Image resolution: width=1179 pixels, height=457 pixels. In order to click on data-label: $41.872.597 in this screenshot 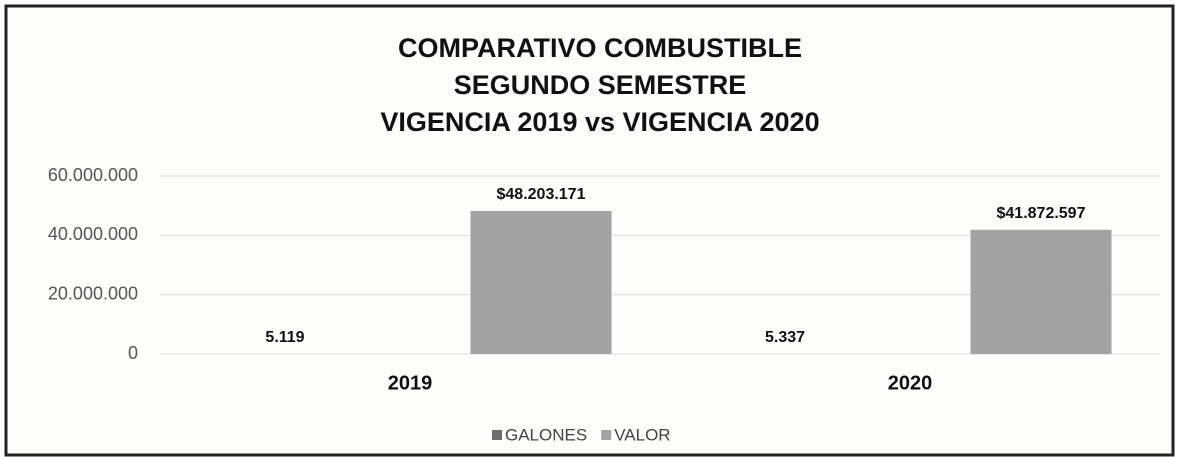, I will do `click(1041, 213)`.